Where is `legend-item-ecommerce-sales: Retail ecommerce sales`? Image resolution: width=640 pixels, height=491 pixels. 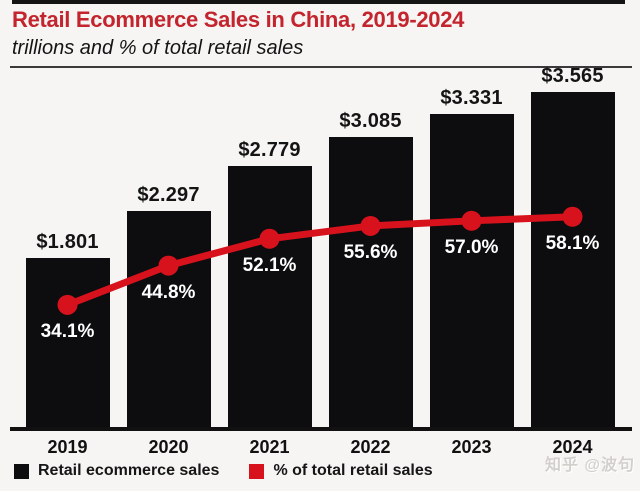
legend-item-ecommerce-sales: Retail ecommerce sales is located at coordinates (116, 471).